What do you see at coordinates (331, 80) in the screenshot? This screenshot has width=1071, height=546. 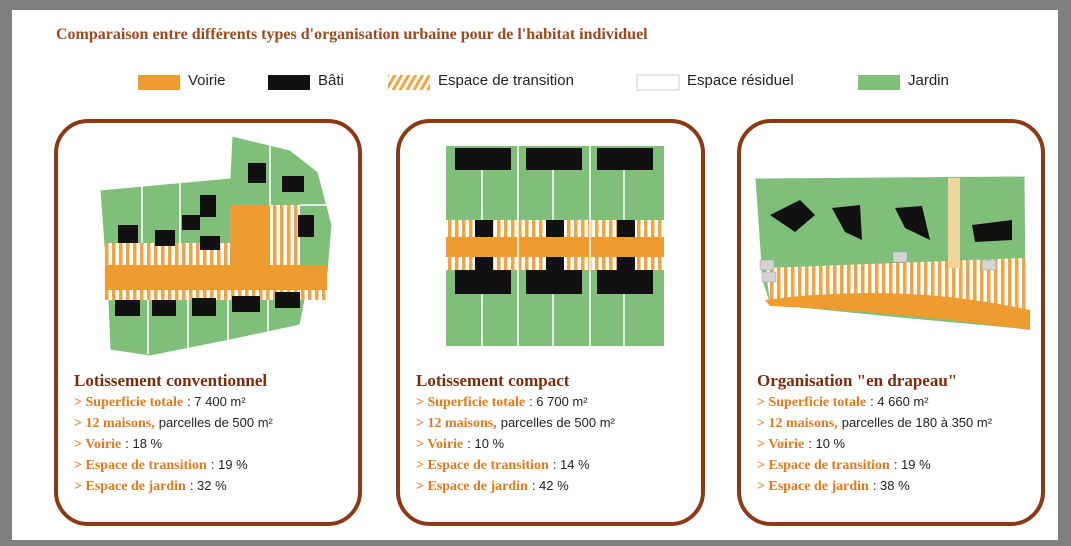 I see `legend-label: Bâti` at bounding box center [331, 80].